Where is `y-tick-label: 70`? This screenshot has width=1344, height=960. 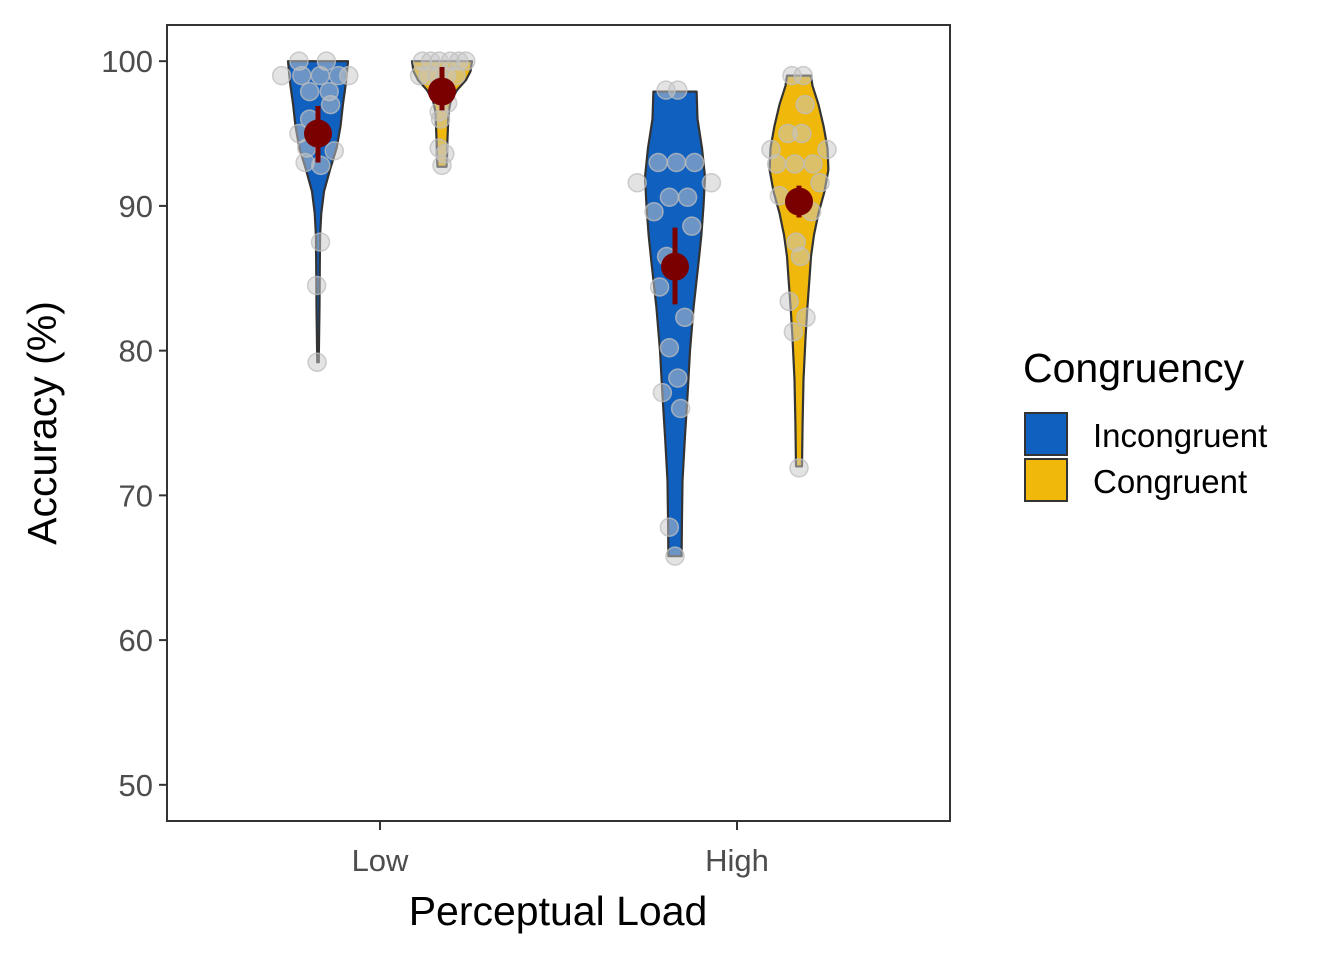
y-tick-label: 70 is located at coordinates (136, 495).